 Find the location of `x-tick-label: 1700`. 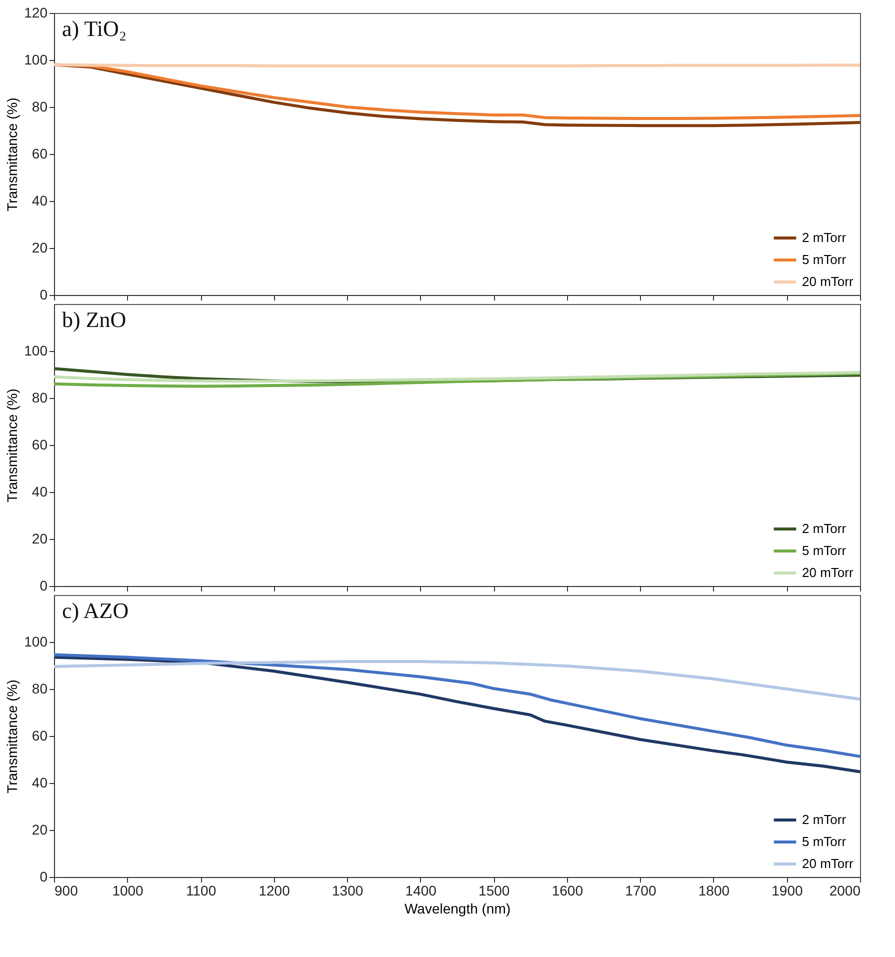

x-tick-label: 1700 is located at coordinates (640, 890).